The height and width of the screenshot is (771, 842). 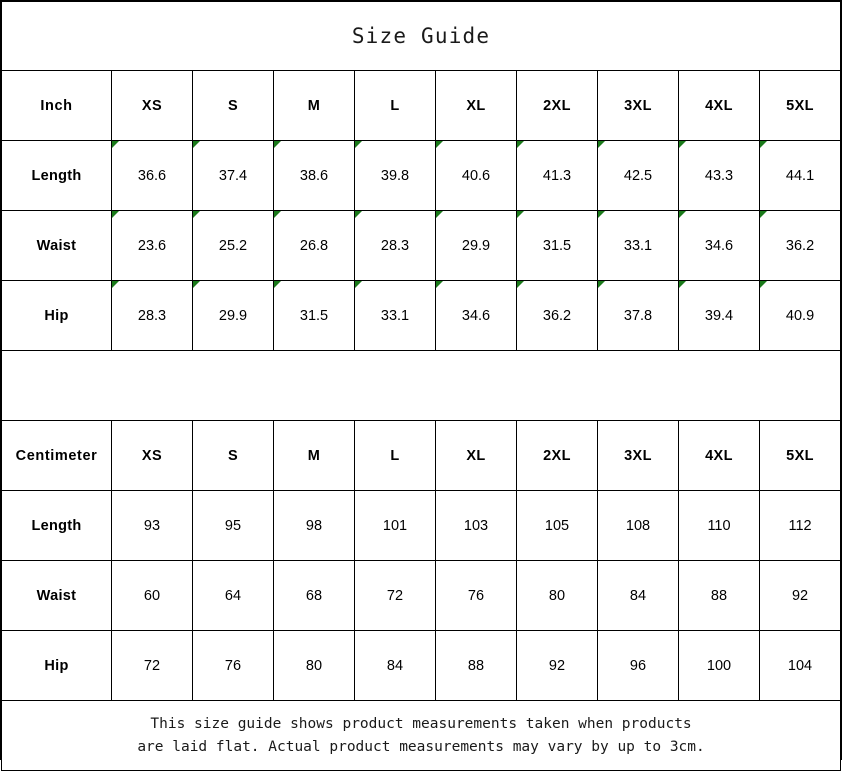 What do you see at coordinates (395, 315) in the screenshot?
I see `value-hip-l: 33.1` at bounding box center [395, 315].